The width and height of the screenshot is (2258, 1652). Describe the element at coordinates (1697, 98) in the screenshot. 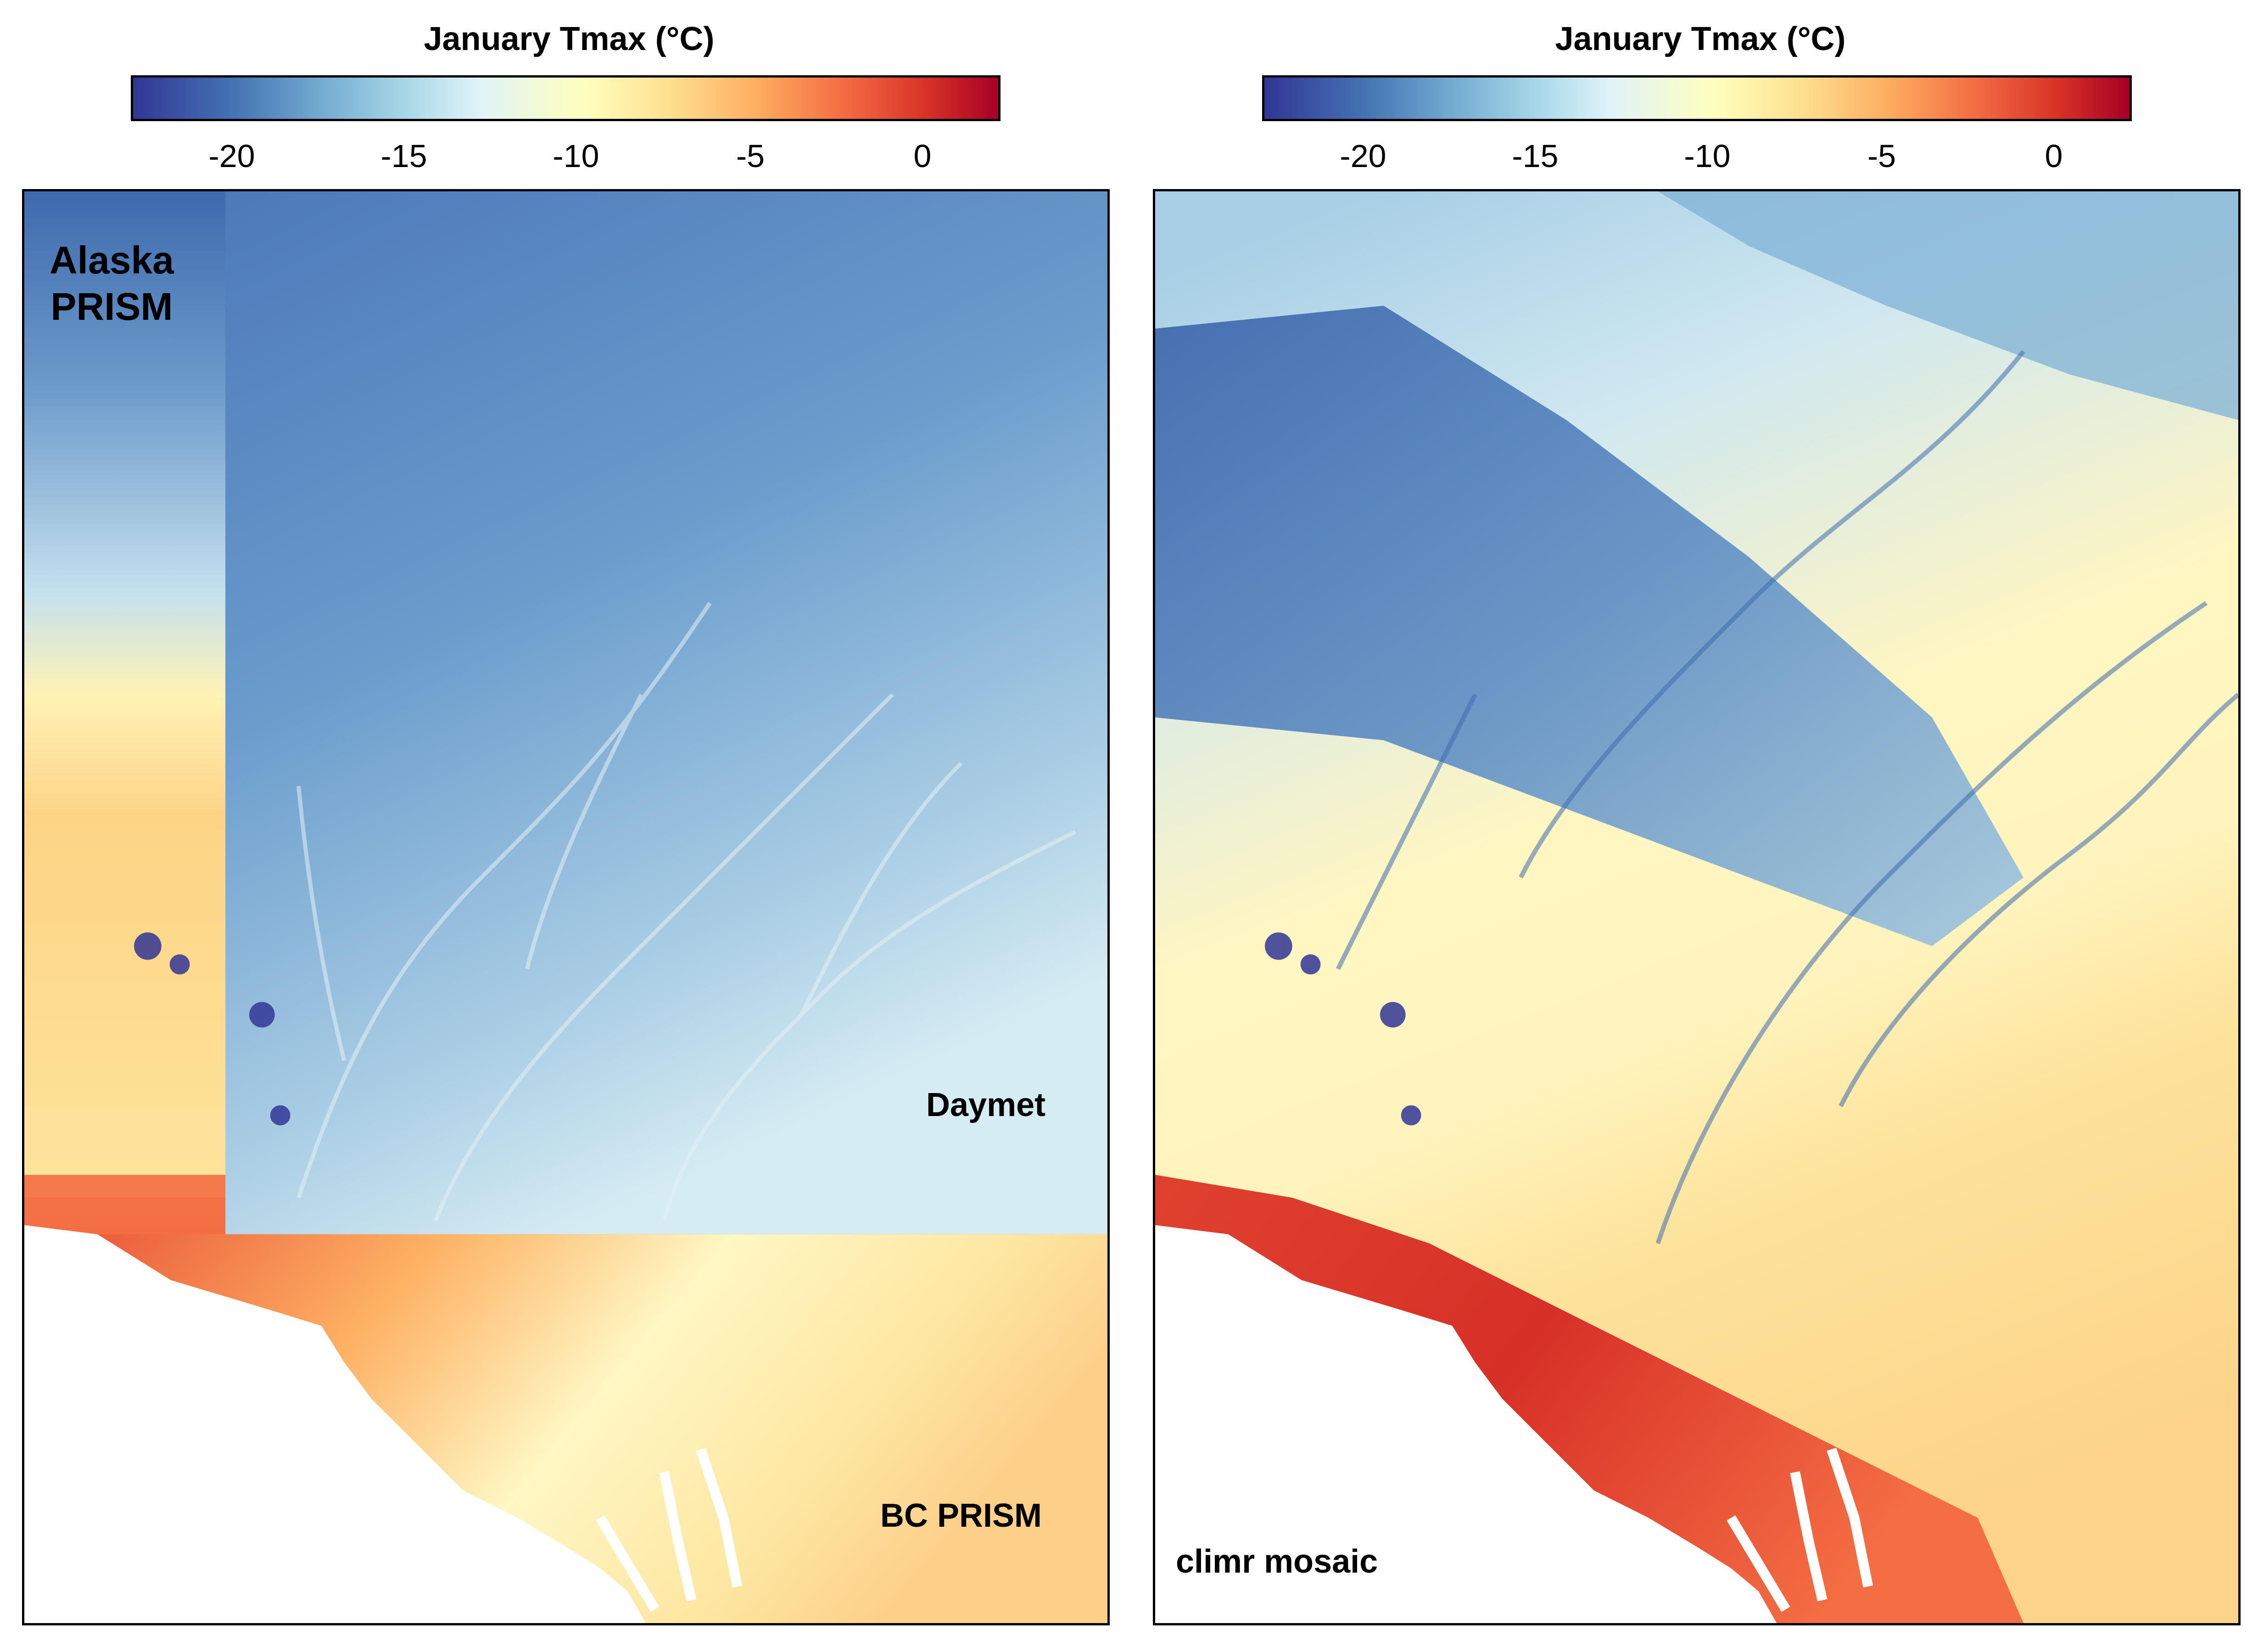

I see `right-colorbar` at that location.